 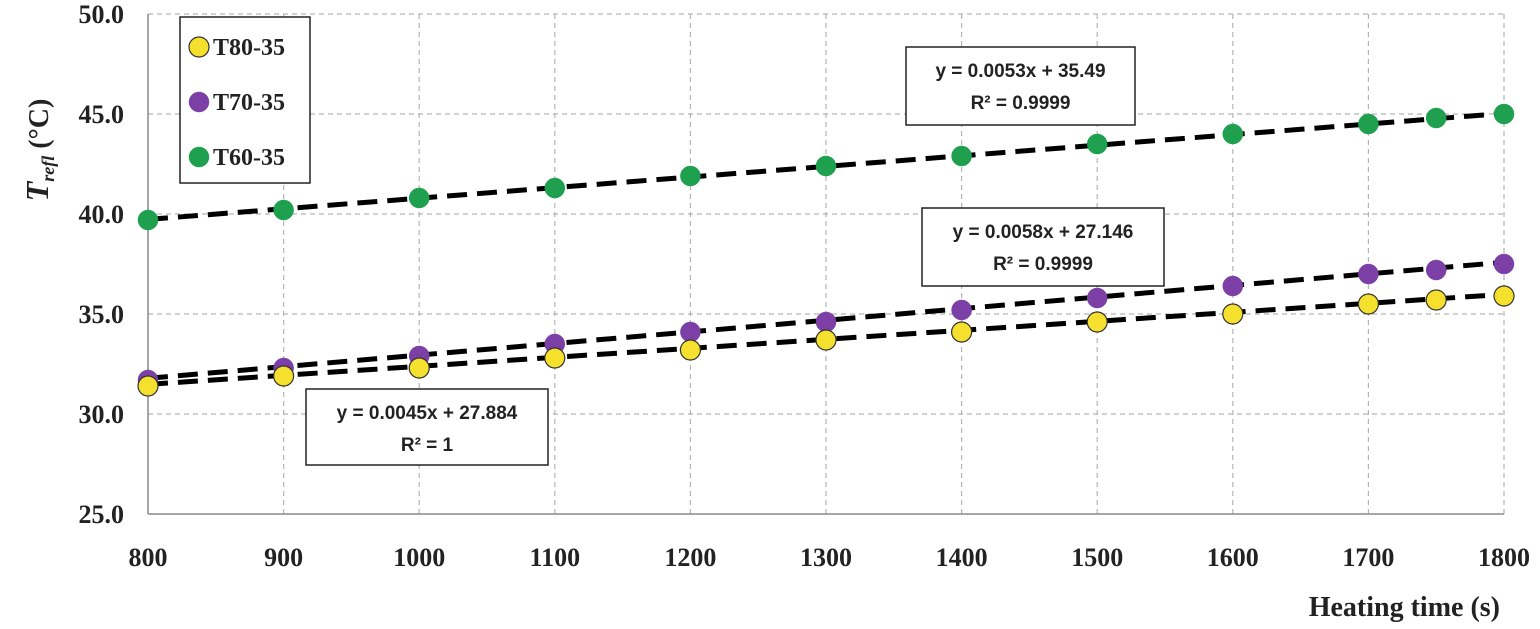 I want to click on equation-text: y = 0.0058x + 27.146, so click(x=1043, y=232).